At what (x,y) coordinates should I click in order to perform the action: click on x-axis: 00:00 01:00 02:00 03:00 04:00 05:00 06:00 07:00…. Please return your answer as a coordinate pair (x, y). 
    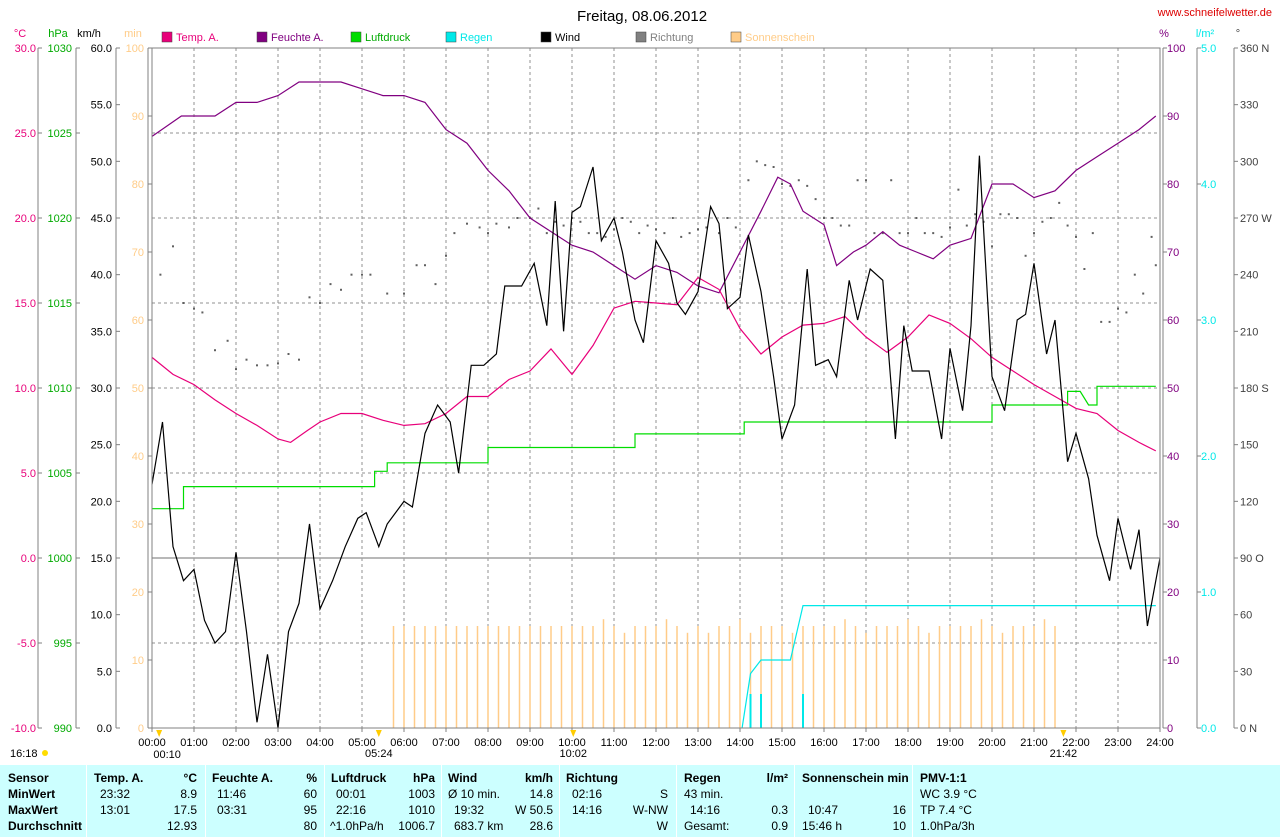
    Looking at the image, I should click on (656, 738).